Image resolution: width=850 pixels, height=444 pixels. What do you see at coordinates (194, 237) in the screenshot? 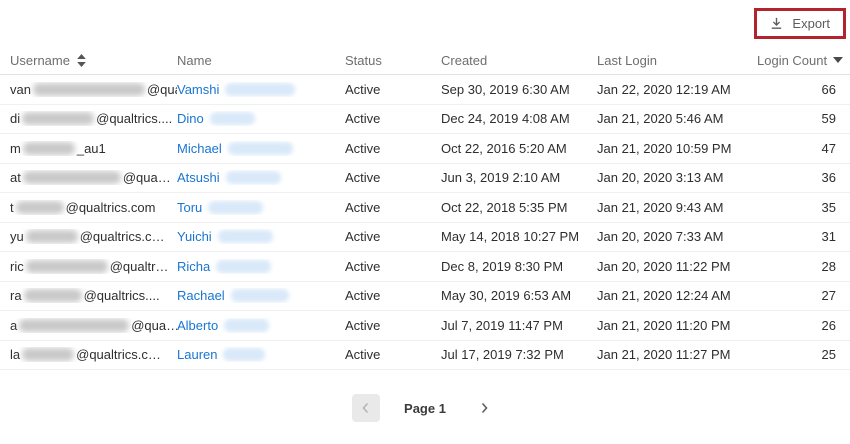
I see `user-name-link: Yuichi` at bounding box center [194, 237].